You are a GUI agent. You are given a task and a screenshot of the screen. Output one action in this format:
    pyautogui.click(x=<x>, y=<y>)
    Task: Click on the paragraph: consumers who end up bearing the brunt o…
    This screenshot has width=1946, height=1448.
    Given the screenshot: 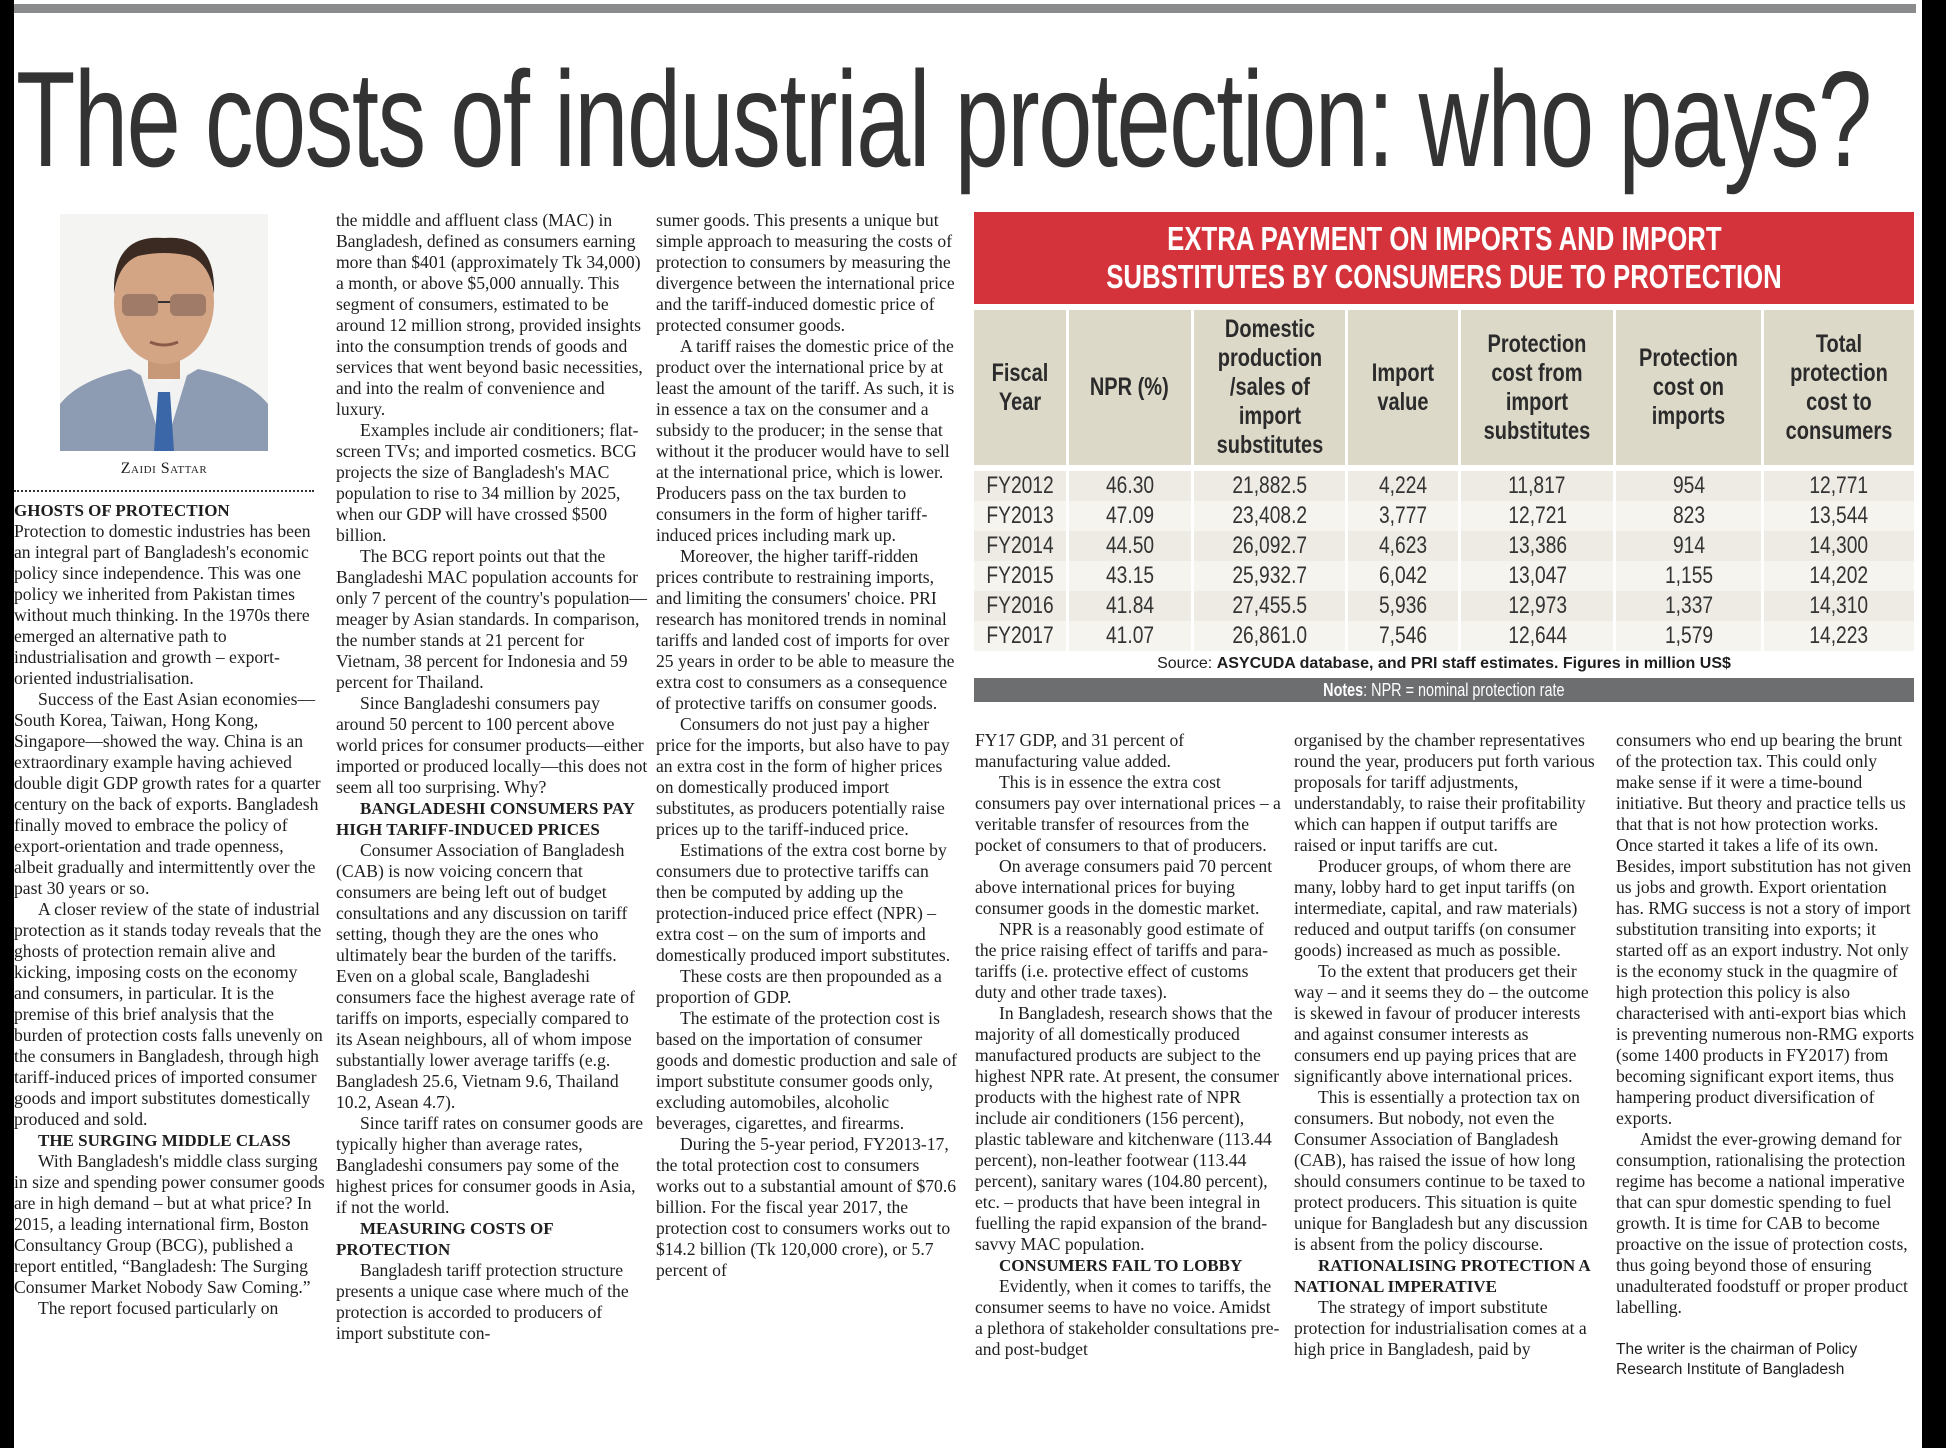 What is the action you would take?
    pyautogui.click(x=1765, y=929)
    